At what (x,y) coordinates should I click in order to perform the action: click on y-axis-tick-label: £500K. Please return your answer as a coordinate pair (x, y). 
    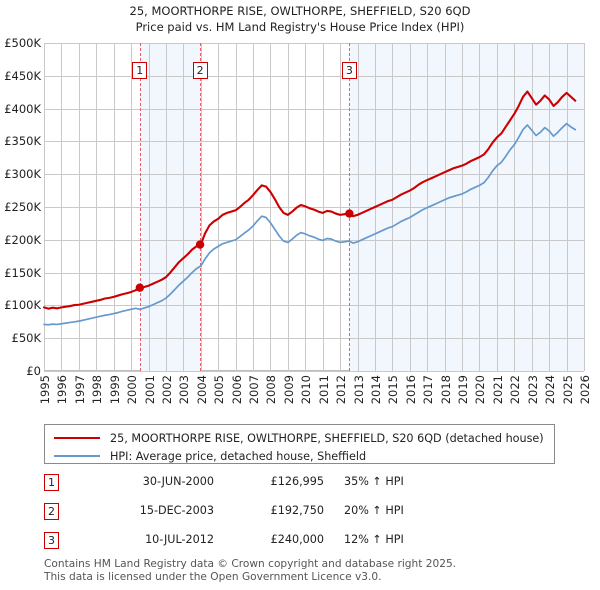
    Looking at the image, I should click on (22, 43).